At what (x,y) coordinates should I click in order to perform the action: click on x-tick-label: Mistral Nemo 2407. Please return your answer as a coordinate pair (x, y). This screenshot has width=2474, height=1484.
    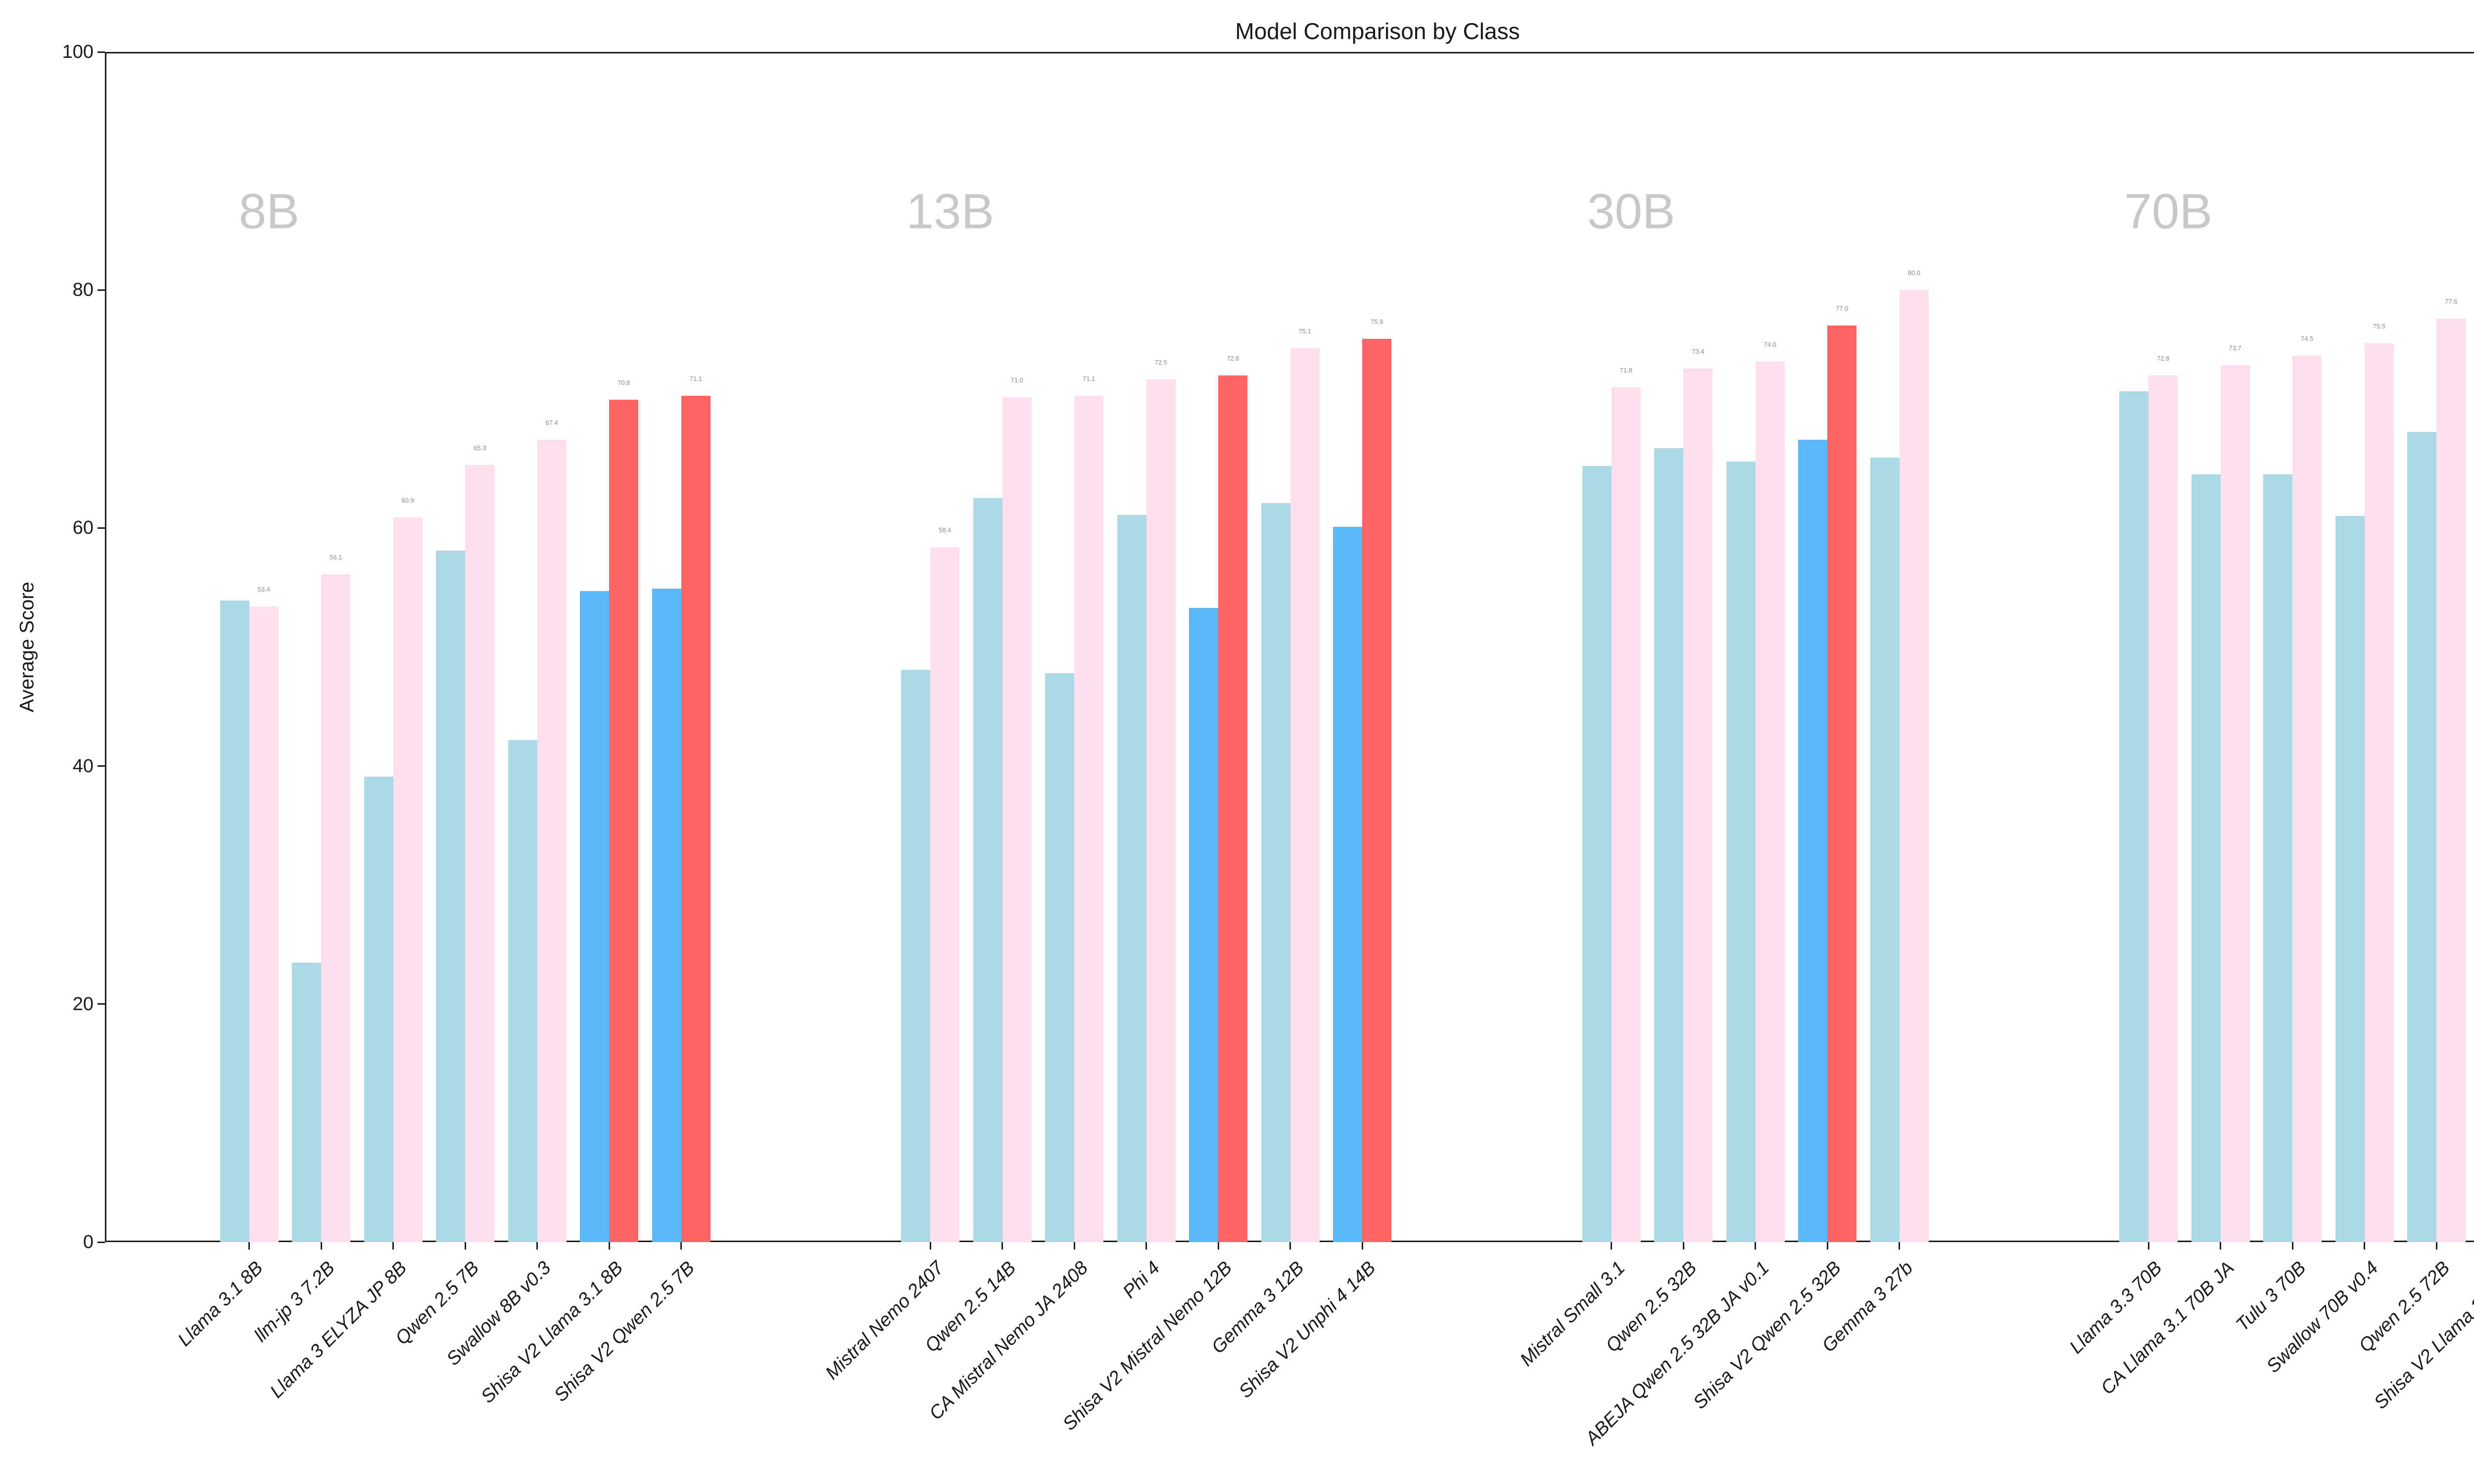
    Looking at the image, I should click on (885, 1320).